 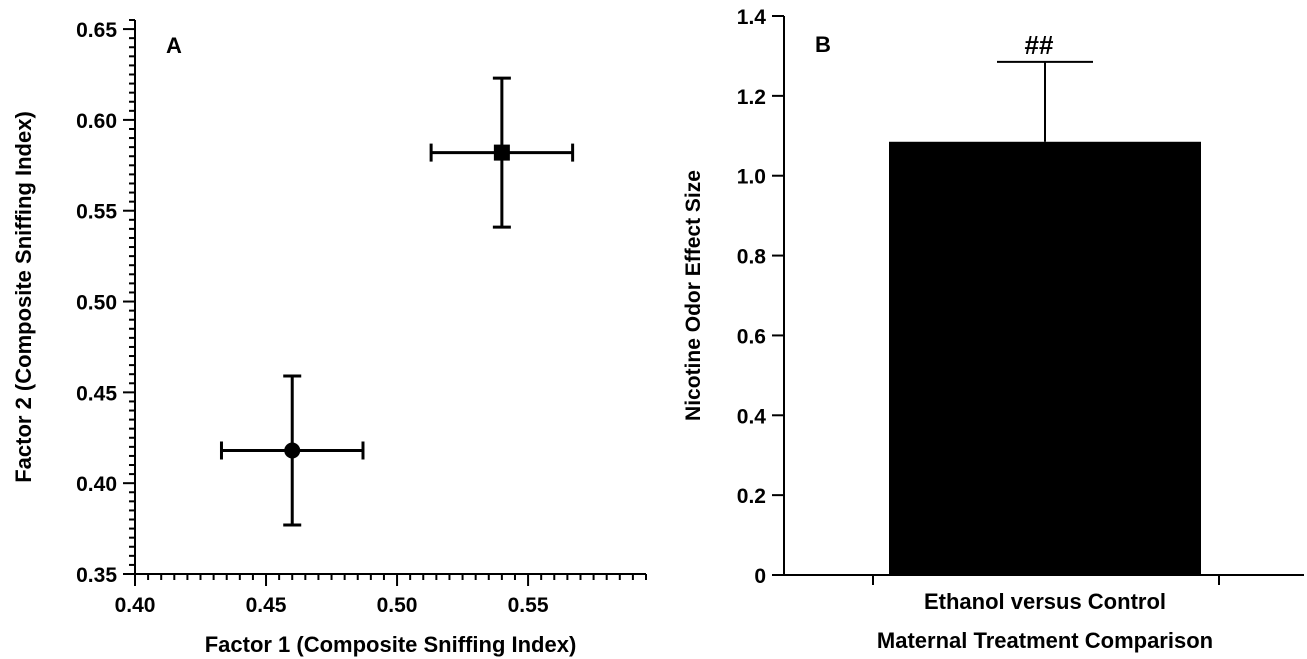 I want to click on y-tick-label: 0.60, so click(x=96, y=121).